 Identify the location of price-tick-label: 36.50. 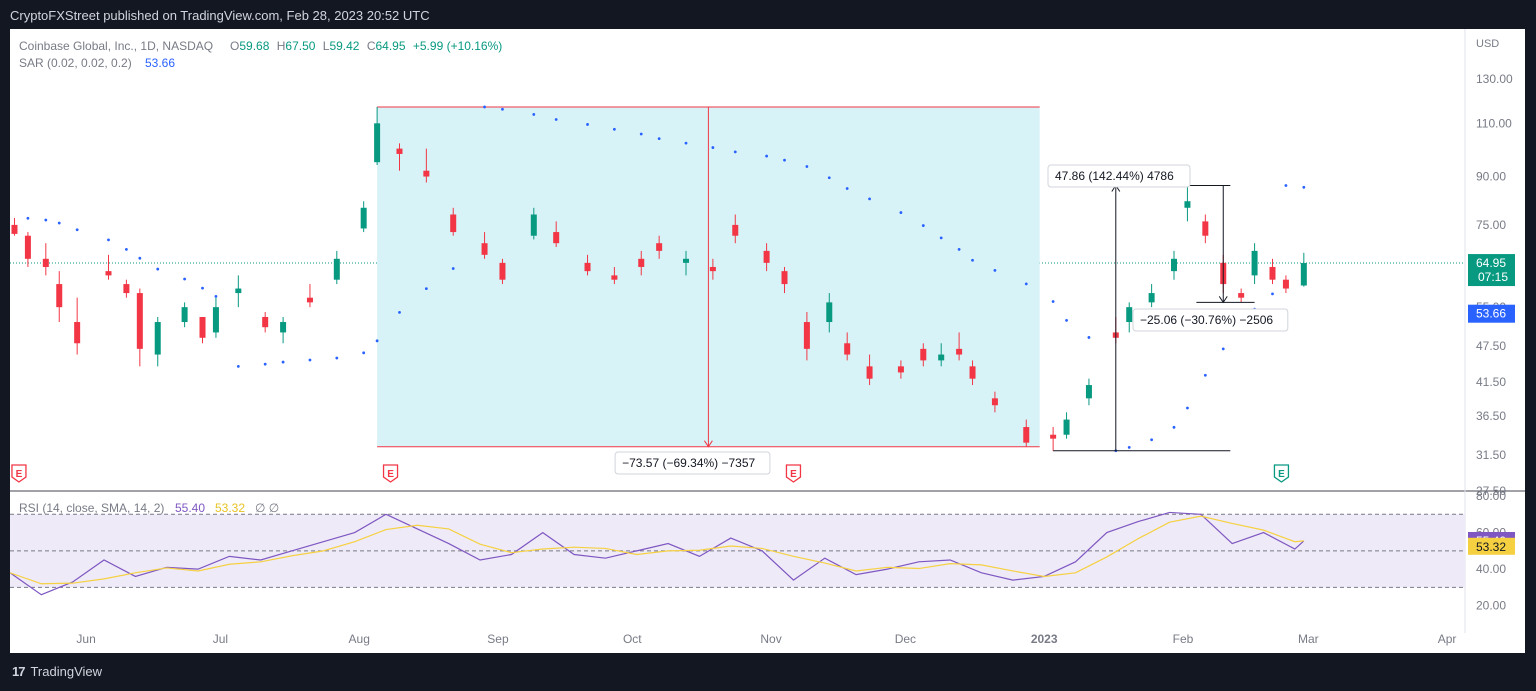
(1491, 416).